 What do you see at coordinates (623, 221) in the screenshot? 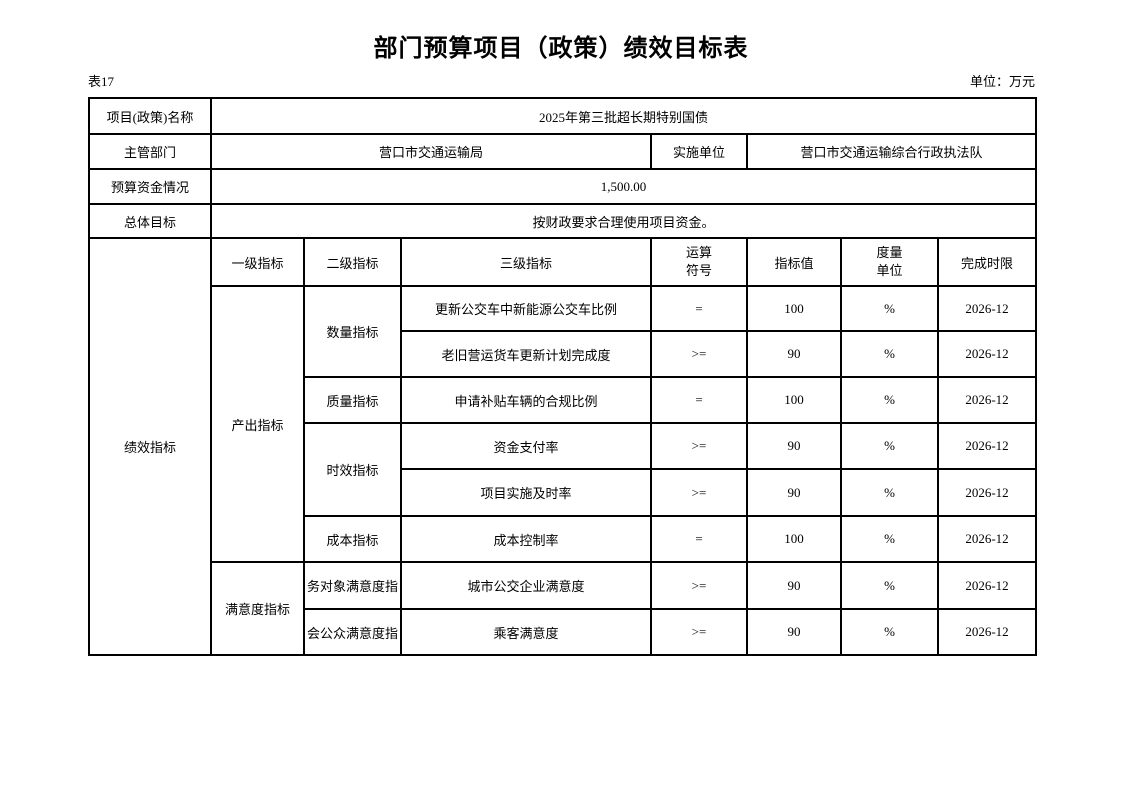
I see `goal-value: 按财政要求合理使用项目资金。` at bounding box center [623, 221].